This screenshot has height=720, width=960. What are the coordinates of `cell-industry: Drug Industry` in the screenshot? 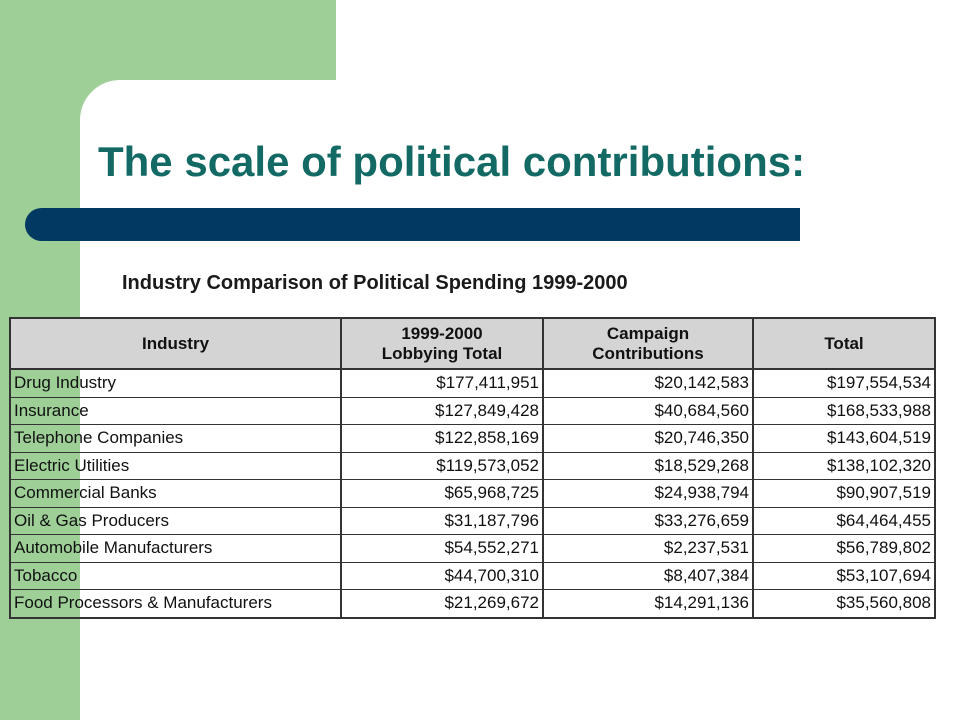 It's located at (175, 383).